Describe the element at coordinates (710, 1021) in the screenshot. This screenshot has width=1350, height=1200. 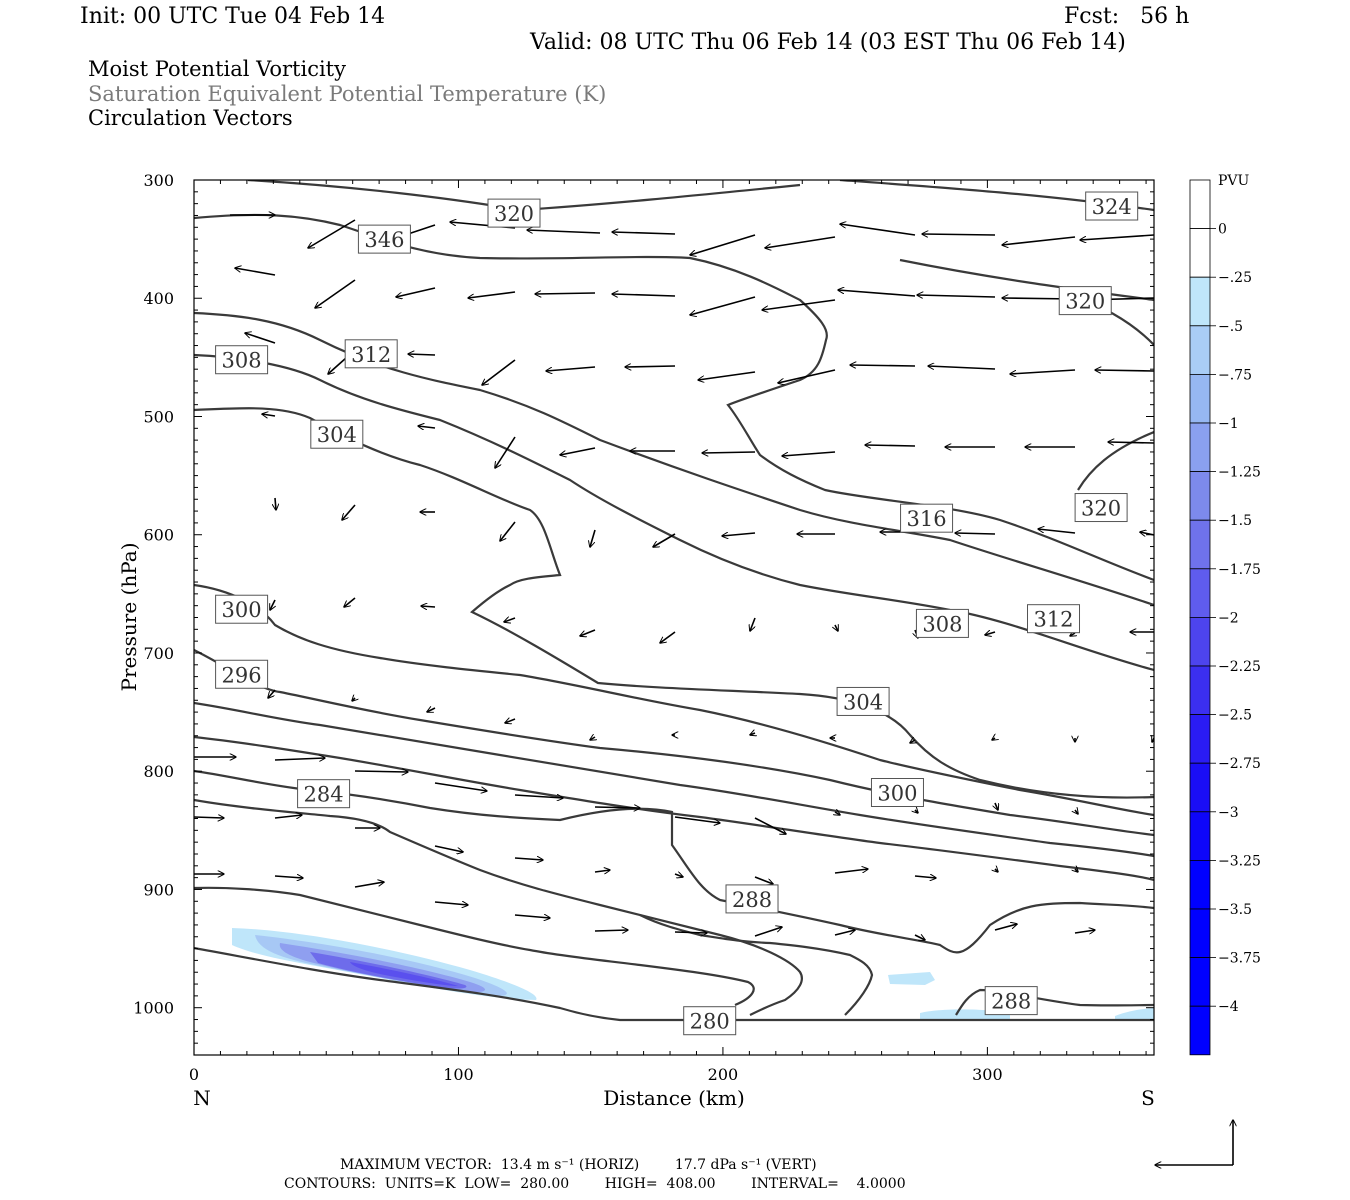
I see `contour-label: 280` at that location.